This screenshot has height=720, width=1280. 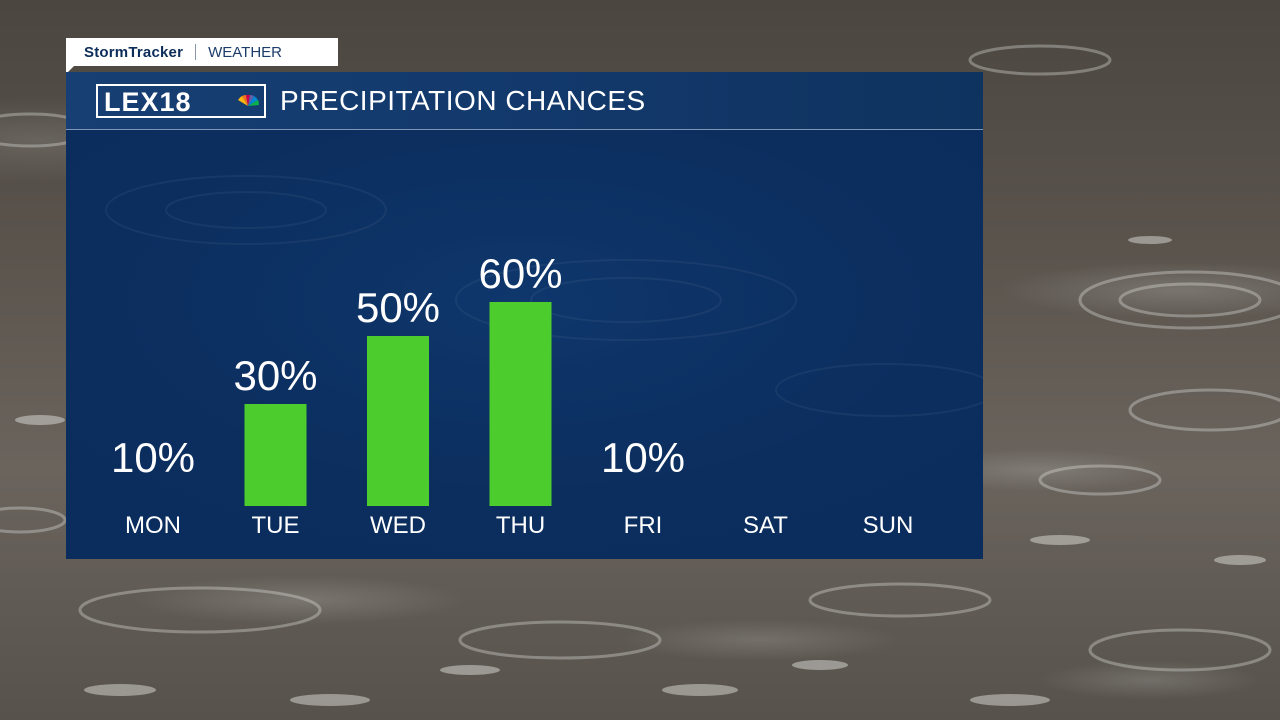 I want to click on bar-tue, so click(x=275, y=455).